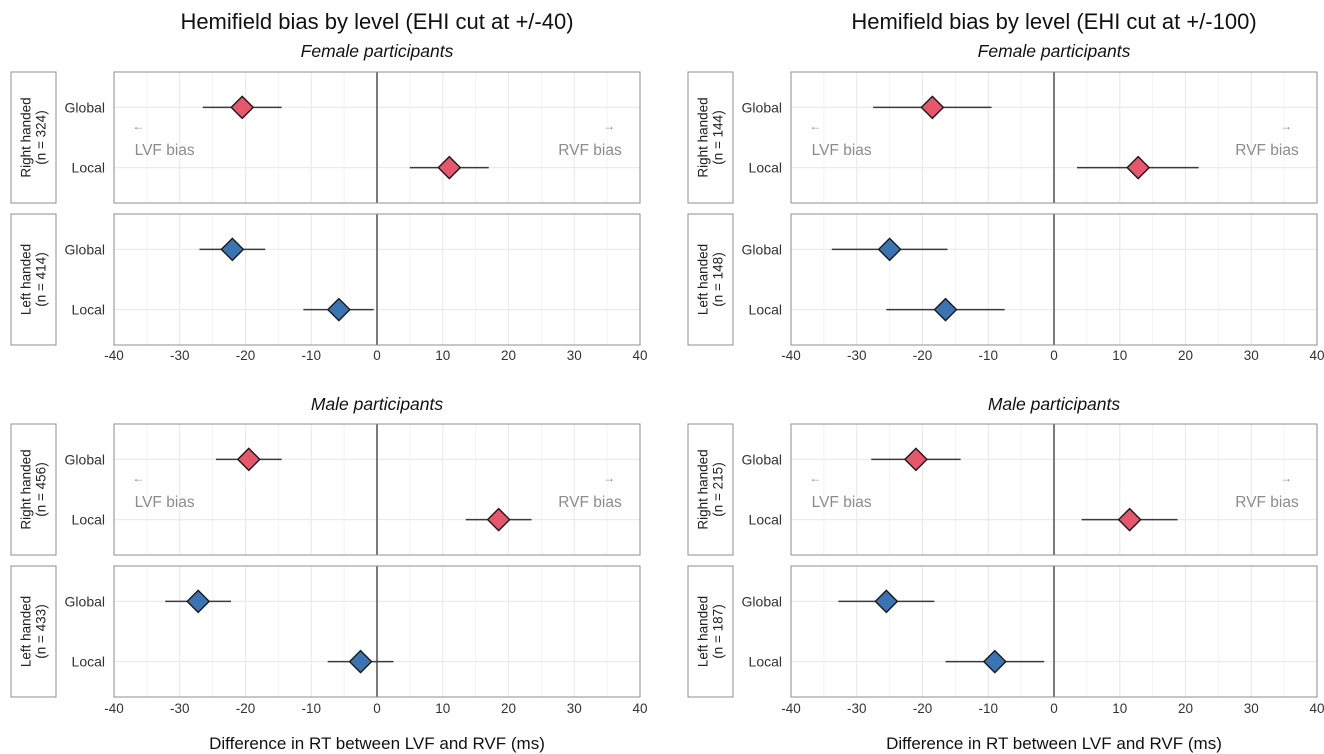  Describe the element at coordinates (718, 137) in the screenshot. I see `facet-strip-count: (n = 144)` at that location.